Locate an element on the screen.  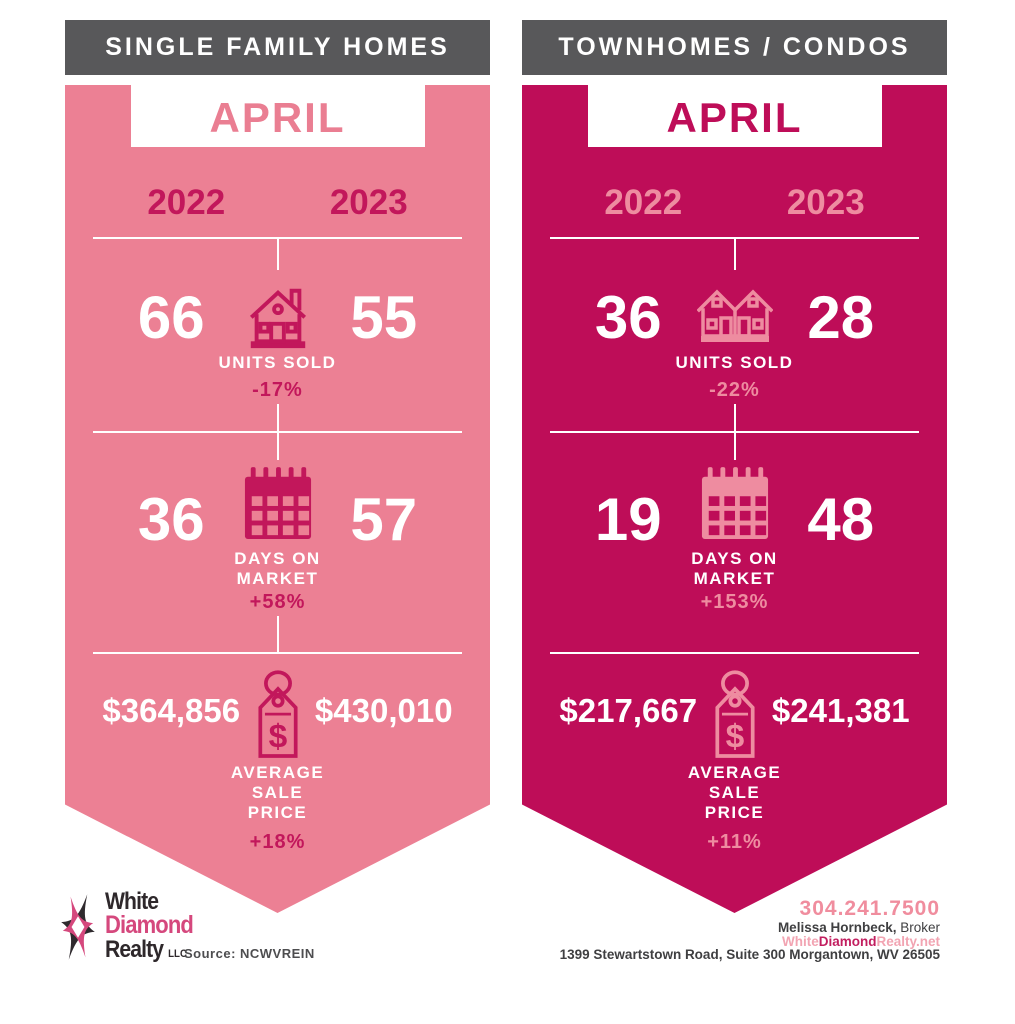
days-2022-value: 19 is located at coordinates (628, 519).